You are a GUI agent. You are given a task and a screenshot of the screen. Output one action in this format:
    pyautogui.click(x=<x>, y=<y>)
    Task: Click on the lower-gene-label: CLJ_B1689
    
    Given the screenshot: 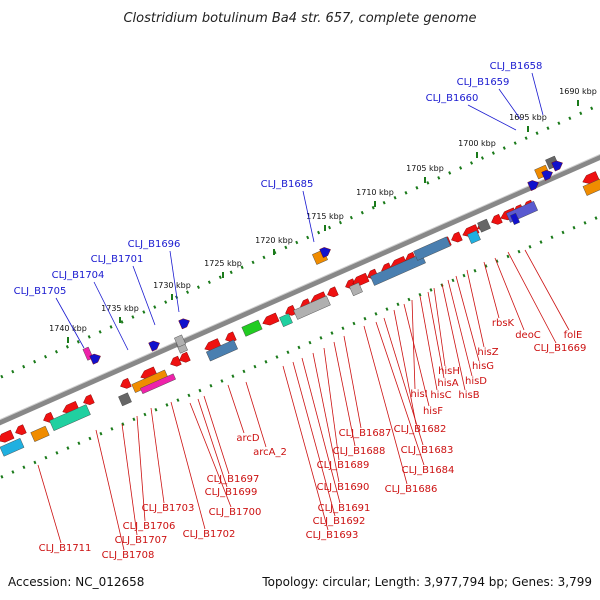 What is the action you would take?
    pyautogui.click(x=343, y=465)
    